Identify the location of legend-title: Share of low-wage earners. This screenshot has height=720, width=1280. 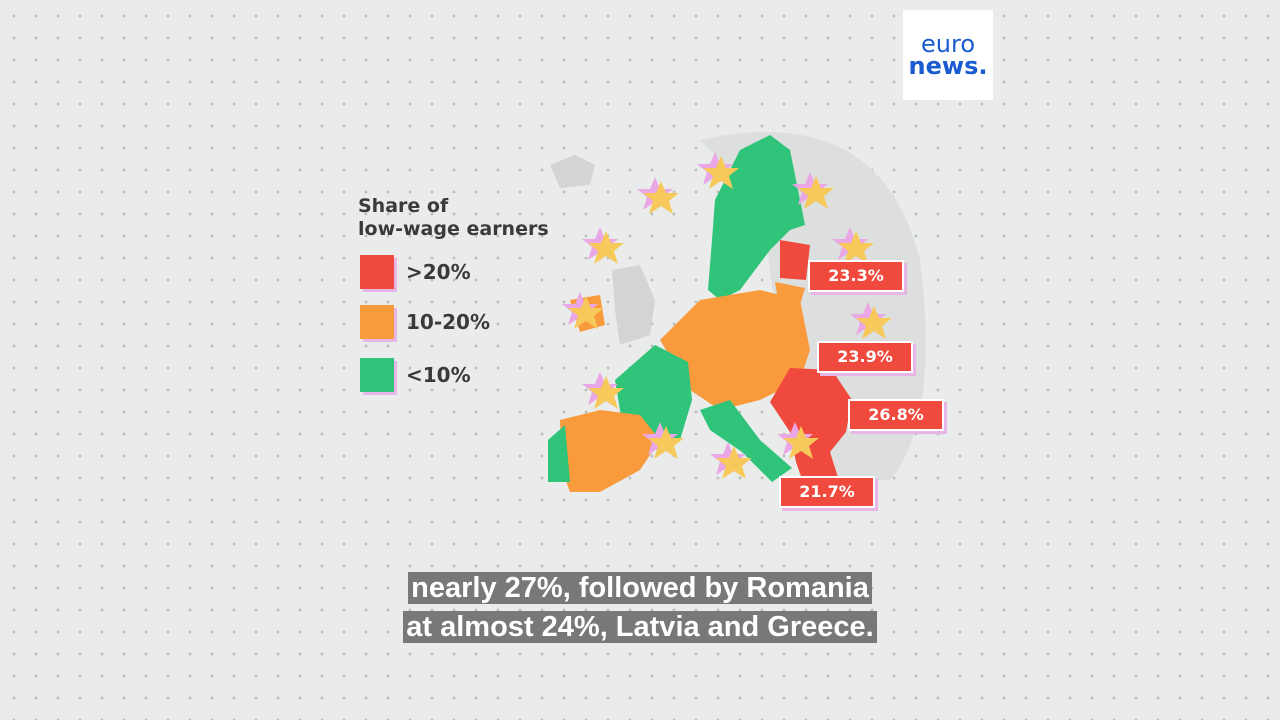
(453, 218).